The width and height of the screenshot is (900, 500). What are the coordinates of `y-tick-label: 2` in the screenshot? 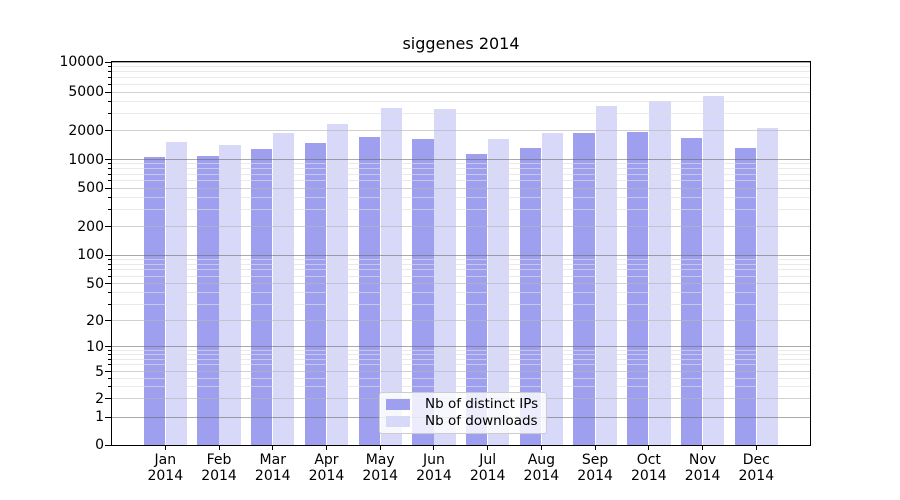 It's located at (99, 398).